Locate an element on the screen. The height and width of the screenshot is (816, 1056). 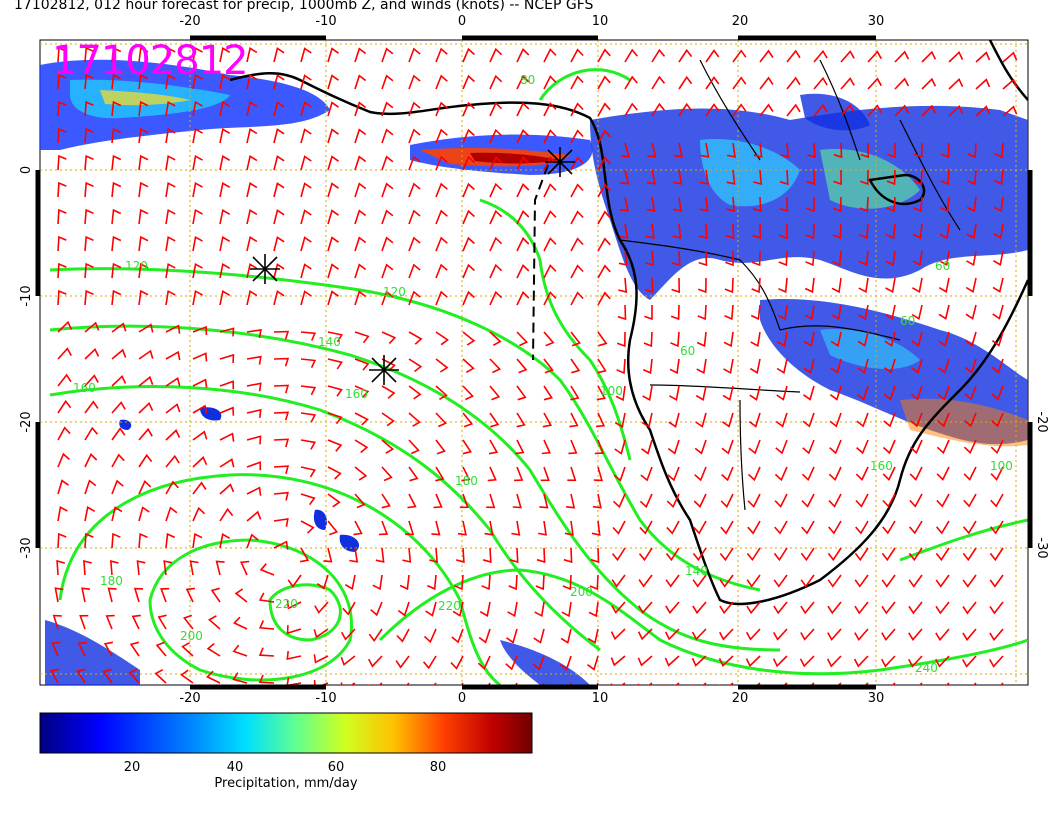
colorbar-tick-label: 20 is located at coordinates (132, 767).